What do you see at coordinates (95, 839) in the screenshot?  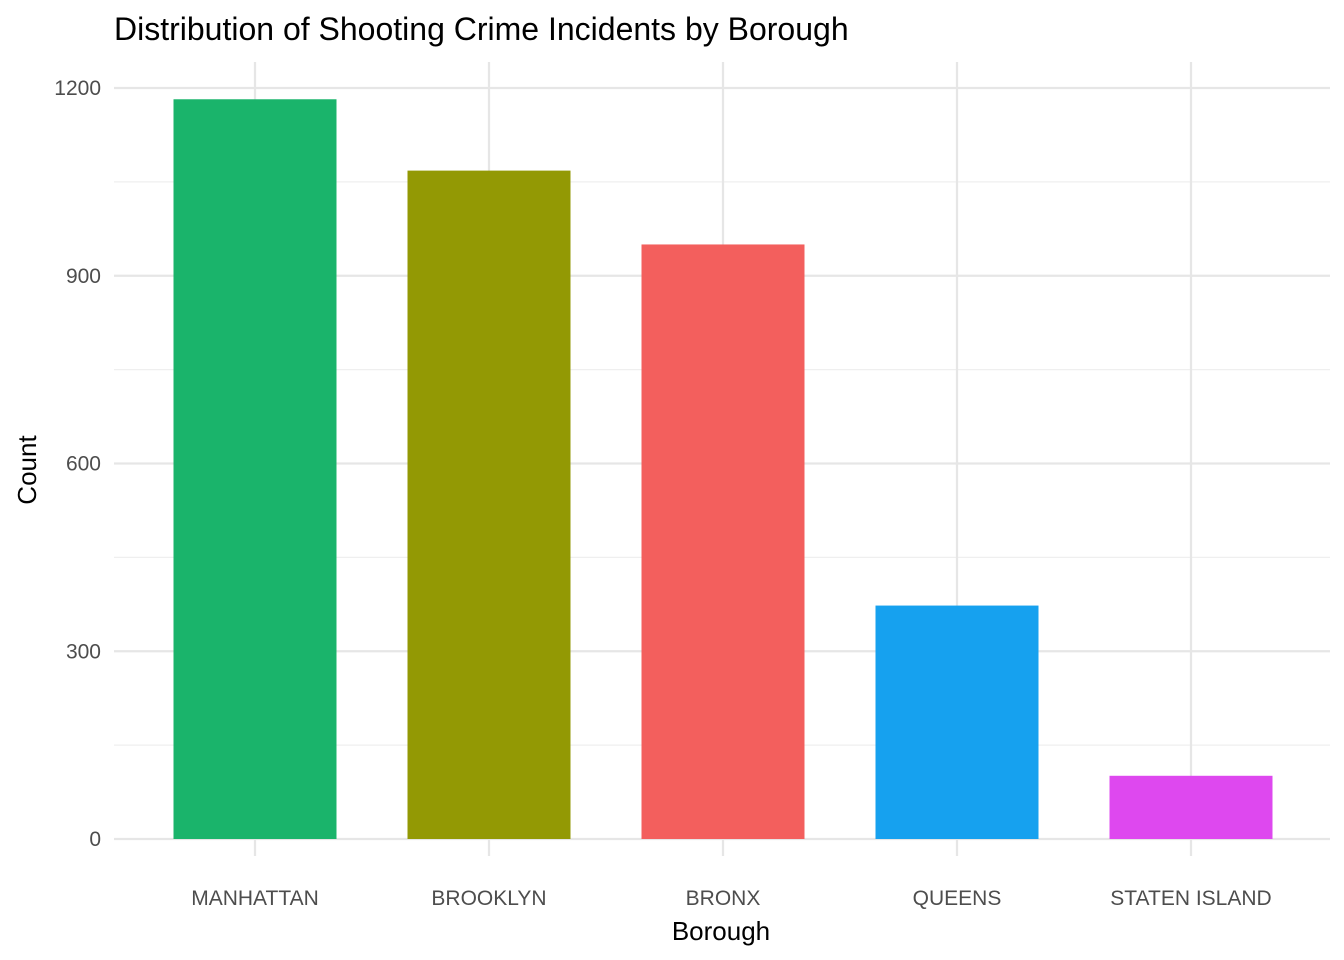 I see `y-tick-label: 0` at bounding box center [95, 839].